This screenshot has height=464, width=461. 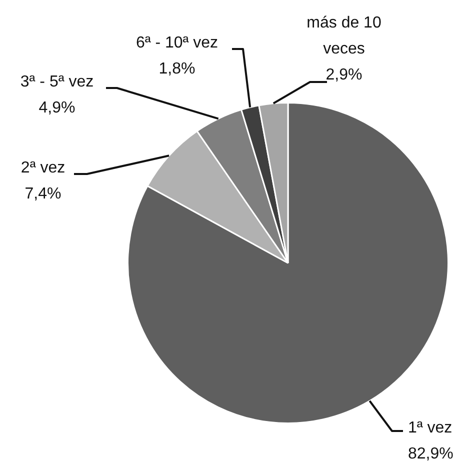 What do you see at coordinates (177, 69) in the screenshot?
I see `data-label: 1,8%` at bounding box center [177, 69].